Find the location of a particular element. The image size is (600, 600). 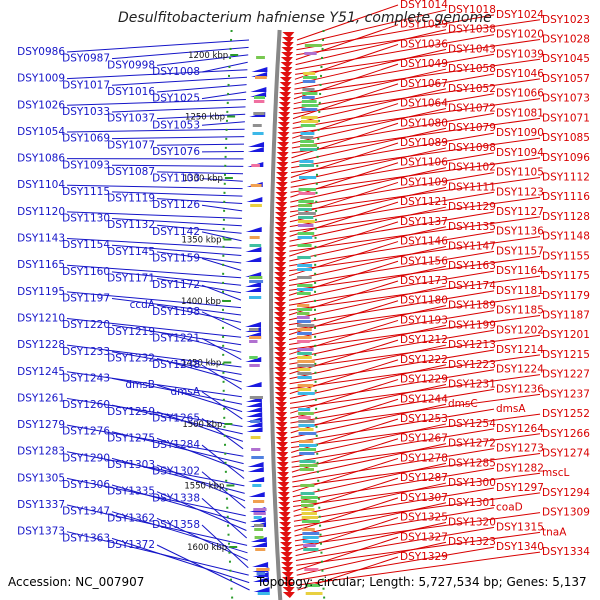

gene-label-right: DSY1072 is located at coordinates (472, 109).